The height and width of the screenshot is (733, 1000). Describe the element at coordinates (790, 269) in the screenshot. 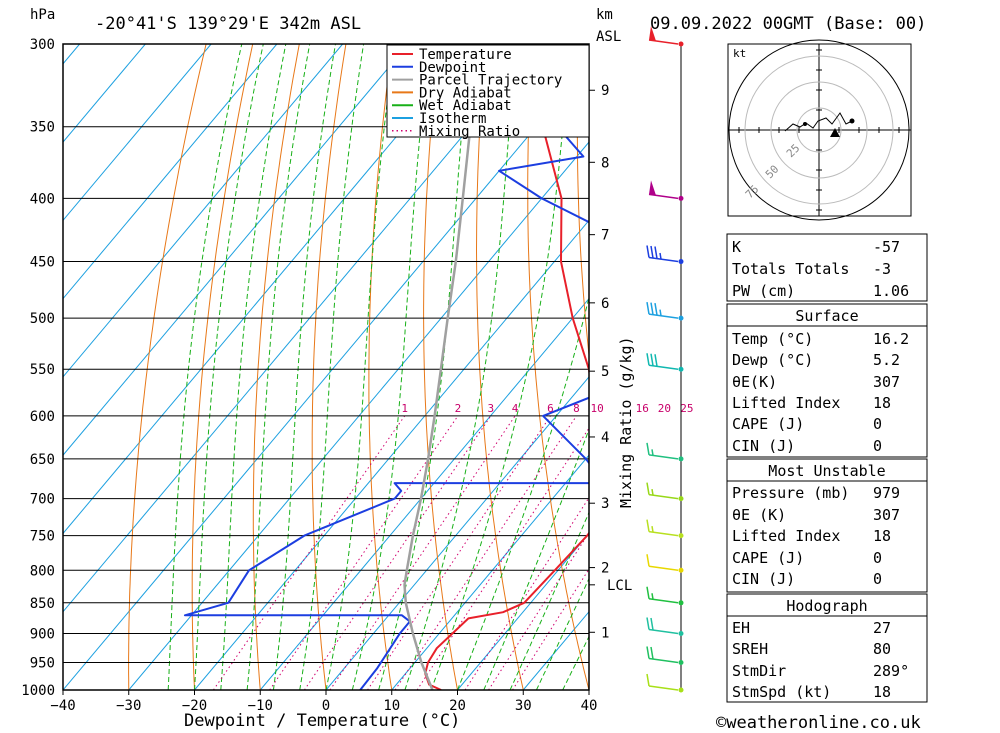

I see `index-label: Totals Totals` at that location.